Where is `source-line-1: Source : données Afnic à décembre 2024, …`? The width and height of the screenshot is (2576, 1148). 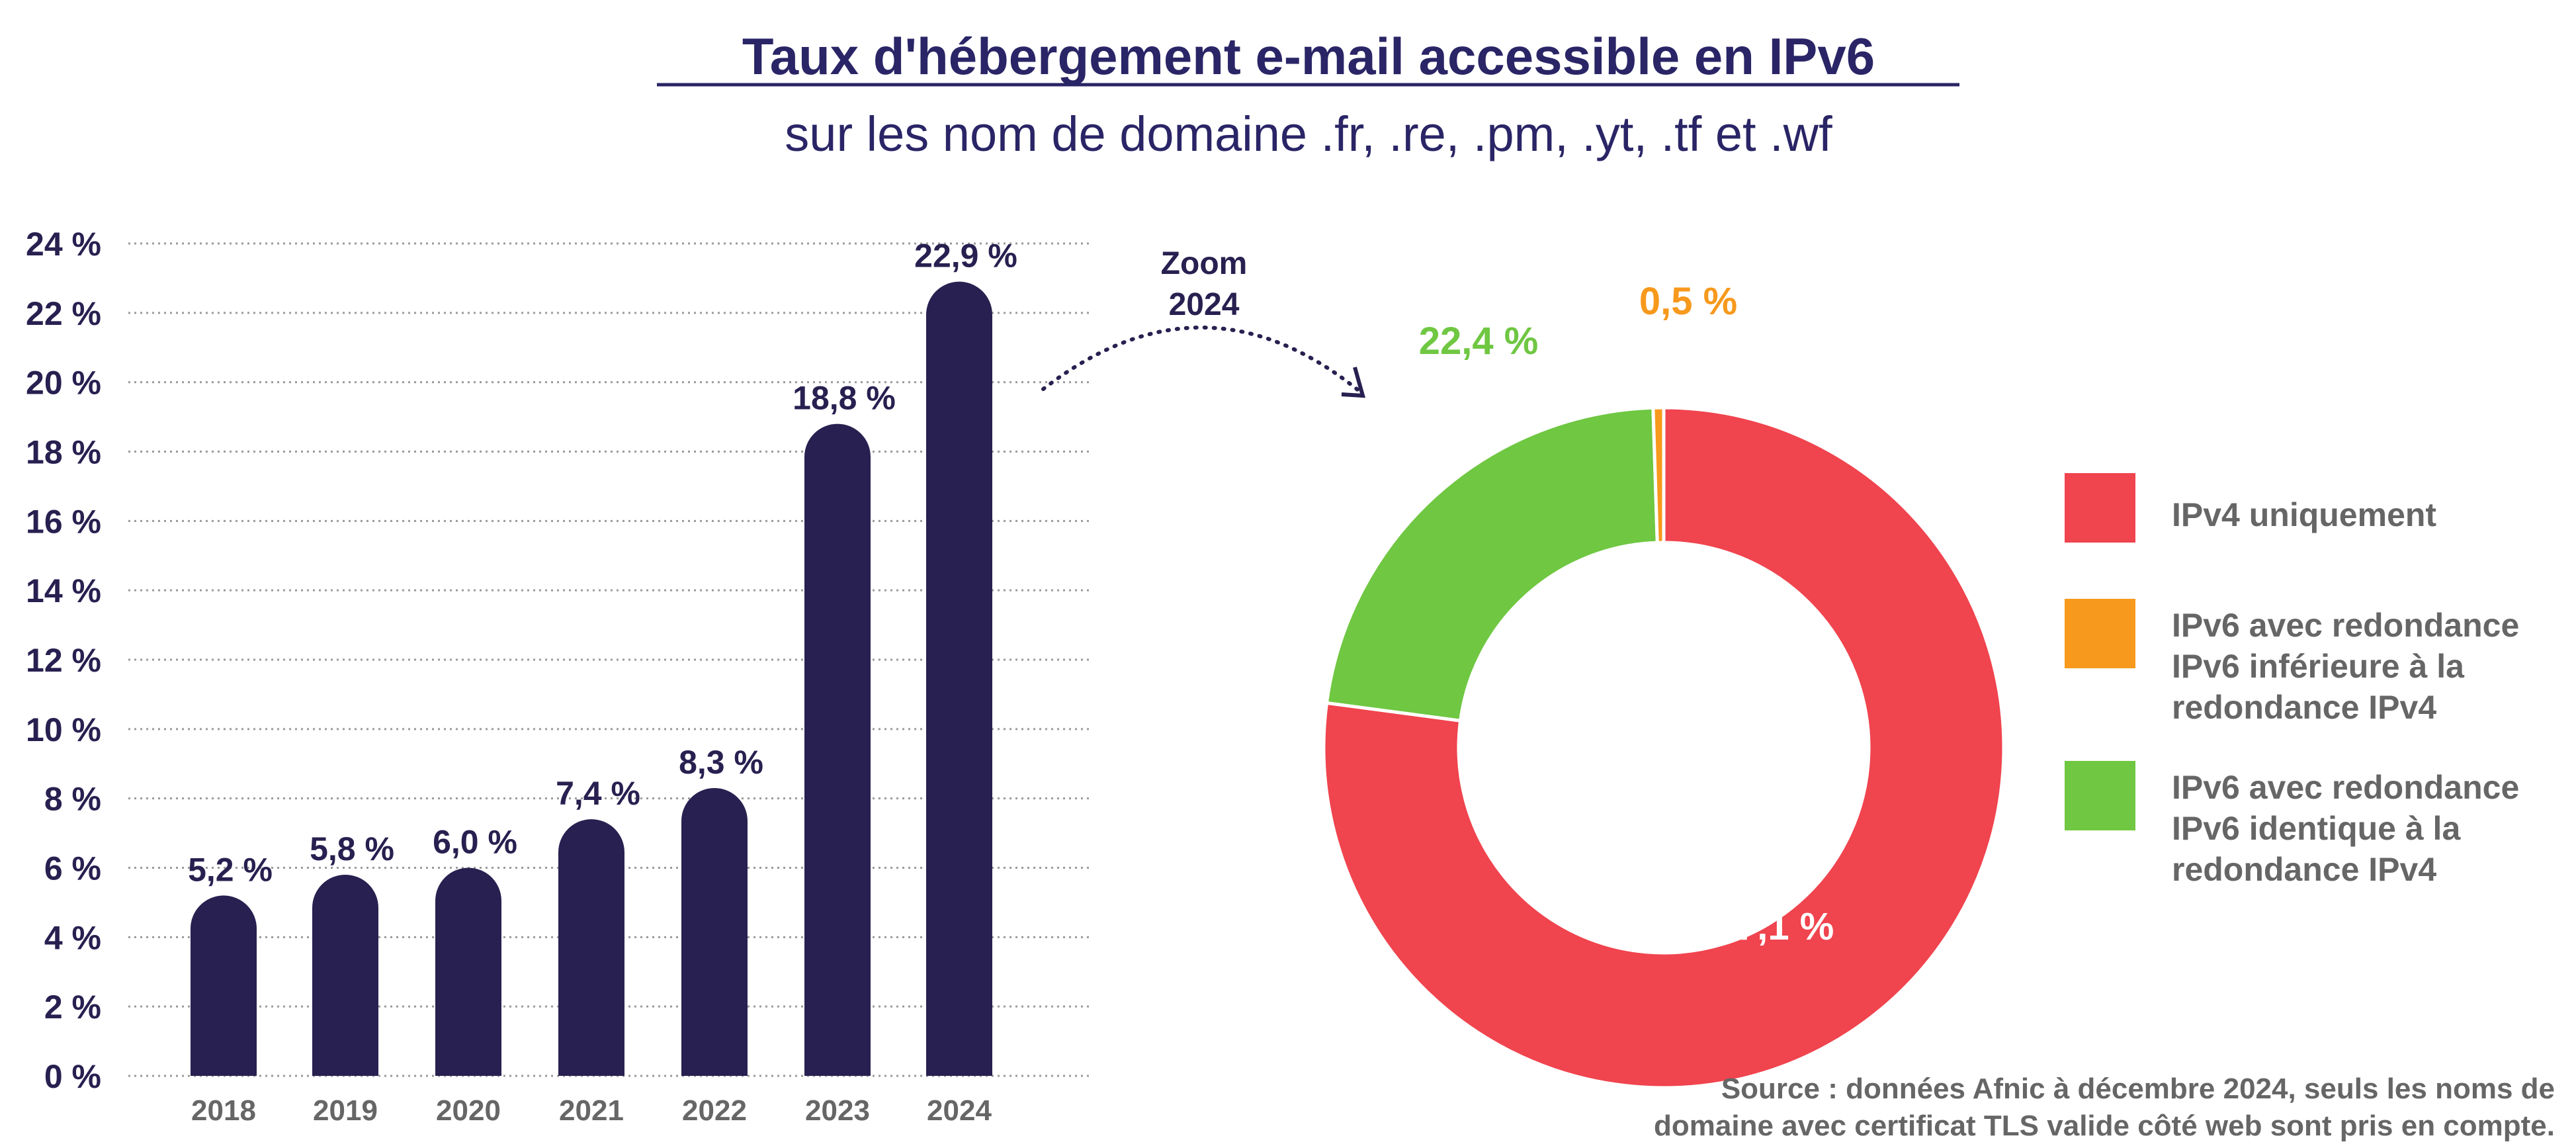 source-line-1: Source : données Afnic à décembre 2024, … is located at coordinates (2138, 1089).